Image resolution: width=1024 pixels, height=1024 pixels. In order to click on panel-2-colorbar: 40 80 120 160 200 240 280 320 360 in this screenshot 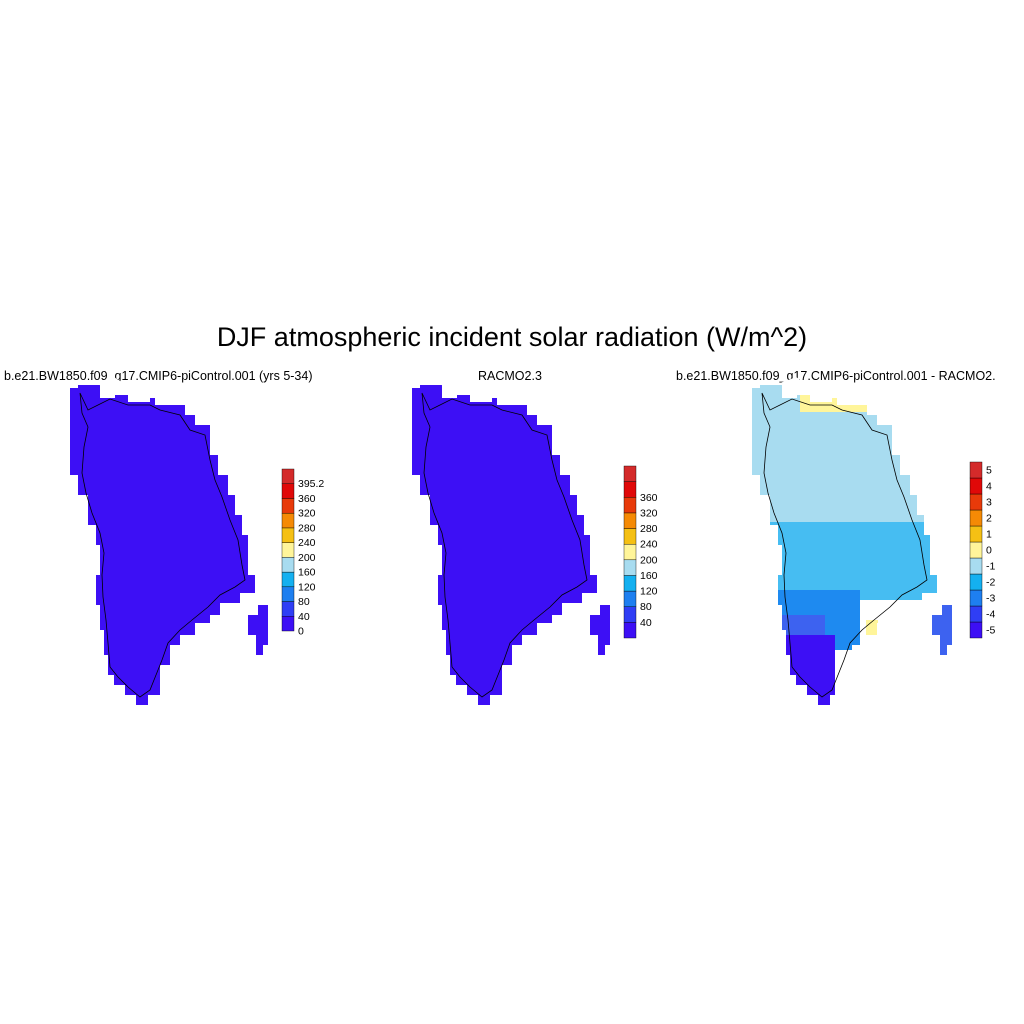, I will do `click(640, 552)`.